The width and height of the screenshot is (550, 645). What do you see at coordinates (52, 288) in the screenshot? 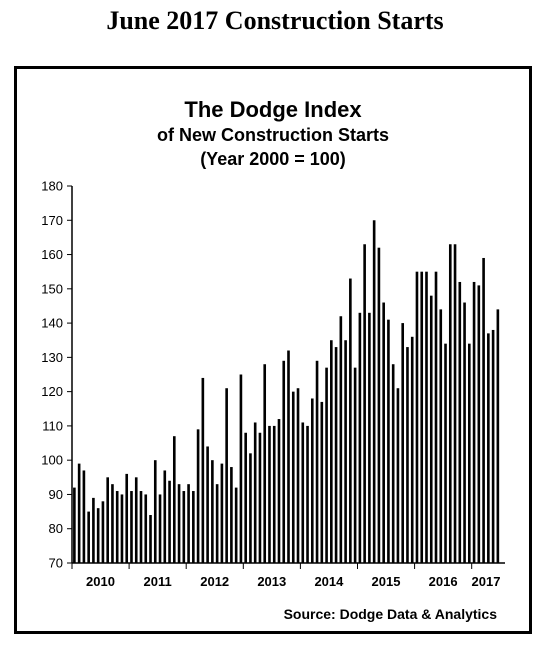
I see `y-tick-label: 150` at bounding box center [52, 288].